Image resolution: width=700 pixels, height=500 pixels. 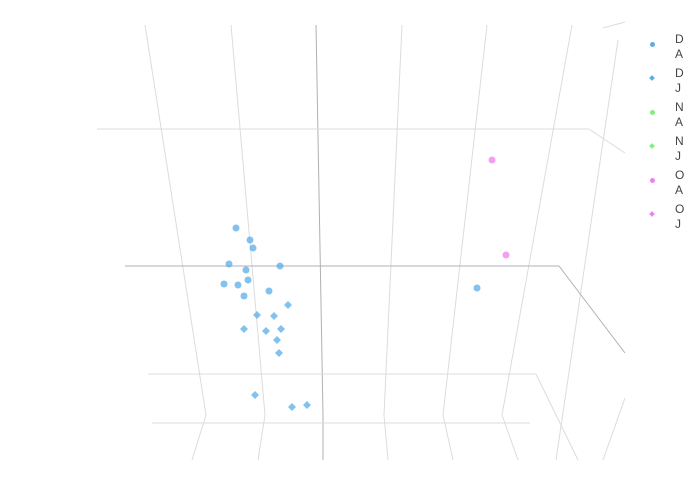 What do you see at coordinates (668, 47) in the screenshot?
I see `legend-item: DA` at bounding box center [668, 47].